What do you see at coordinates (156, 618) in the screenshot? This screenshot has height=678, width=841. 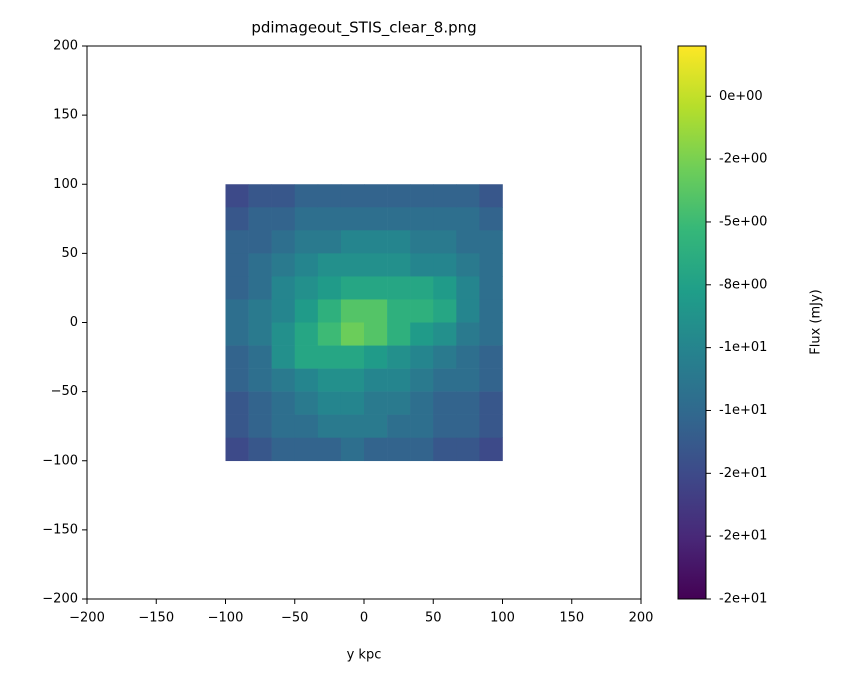 I see `x-tick-label: −150` at bounding box center [156, 618].